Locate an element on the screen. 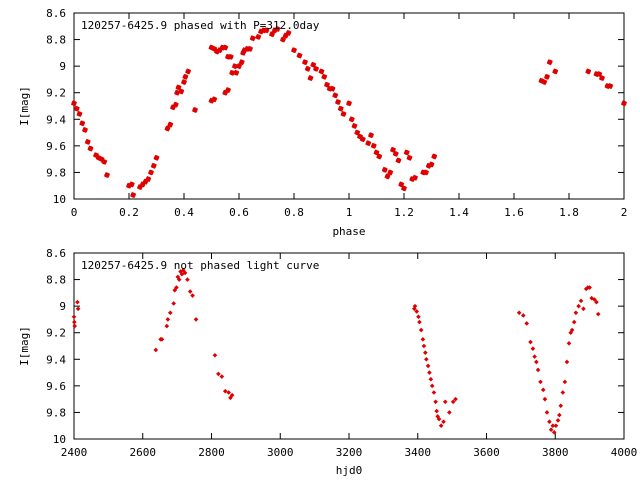 The image size is (640, 480). unphased-x-tick-label: 2600 is located at coordinates (143, 452).